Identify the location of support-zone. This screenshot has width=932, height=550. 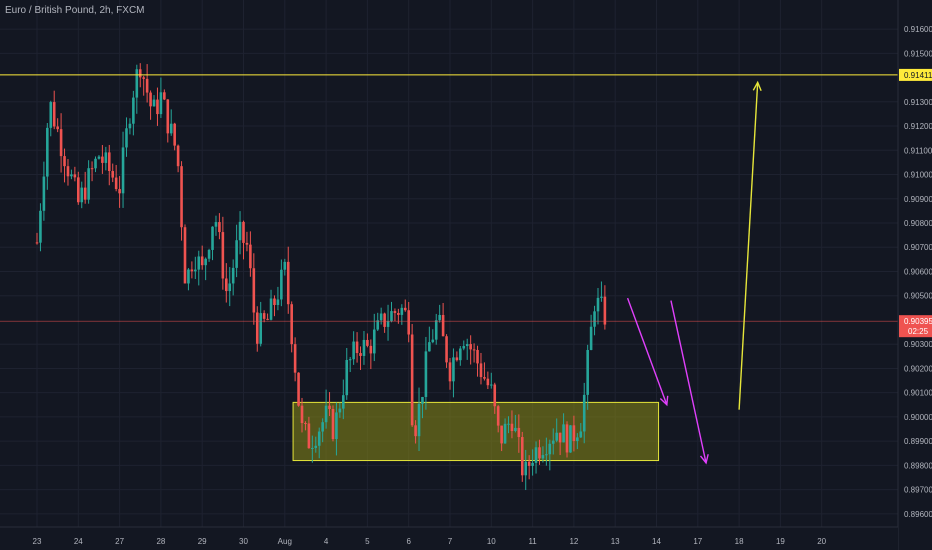
(476, 431).